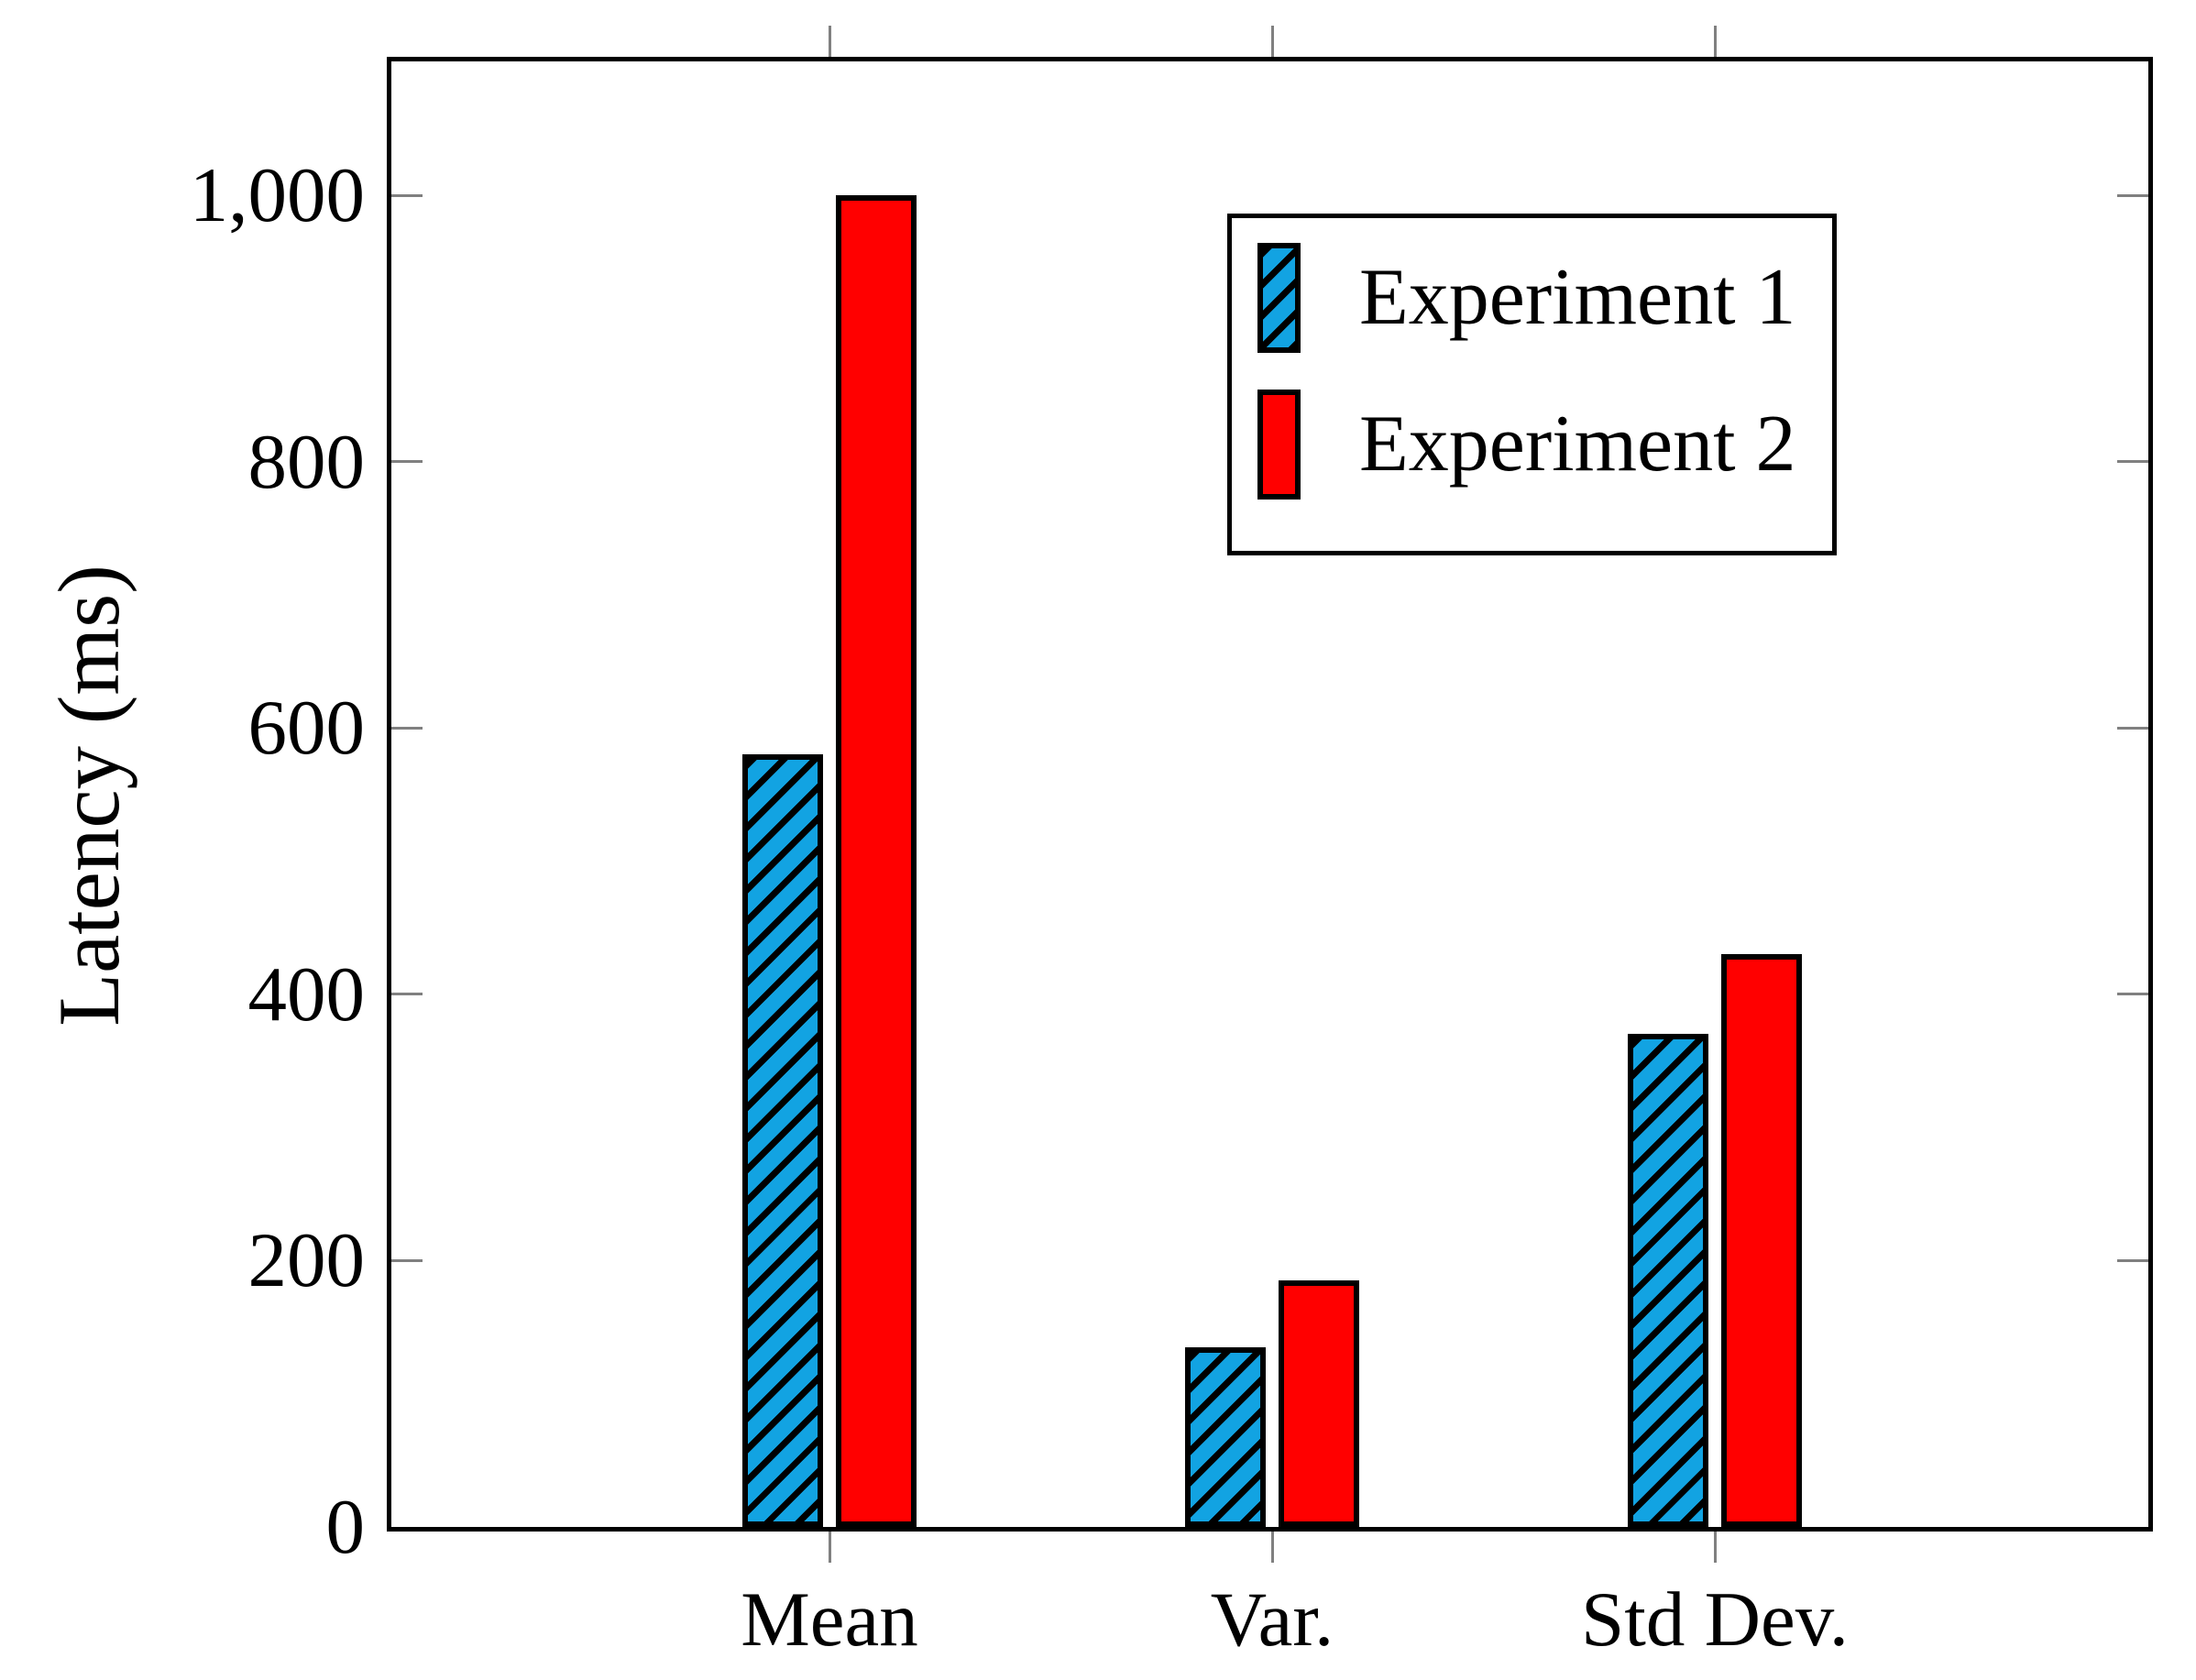  What do you see at coordinates (1272, 1619) in the screenshot?
I see `x-category-label: Var.` at bounding box center [1272, 1619].